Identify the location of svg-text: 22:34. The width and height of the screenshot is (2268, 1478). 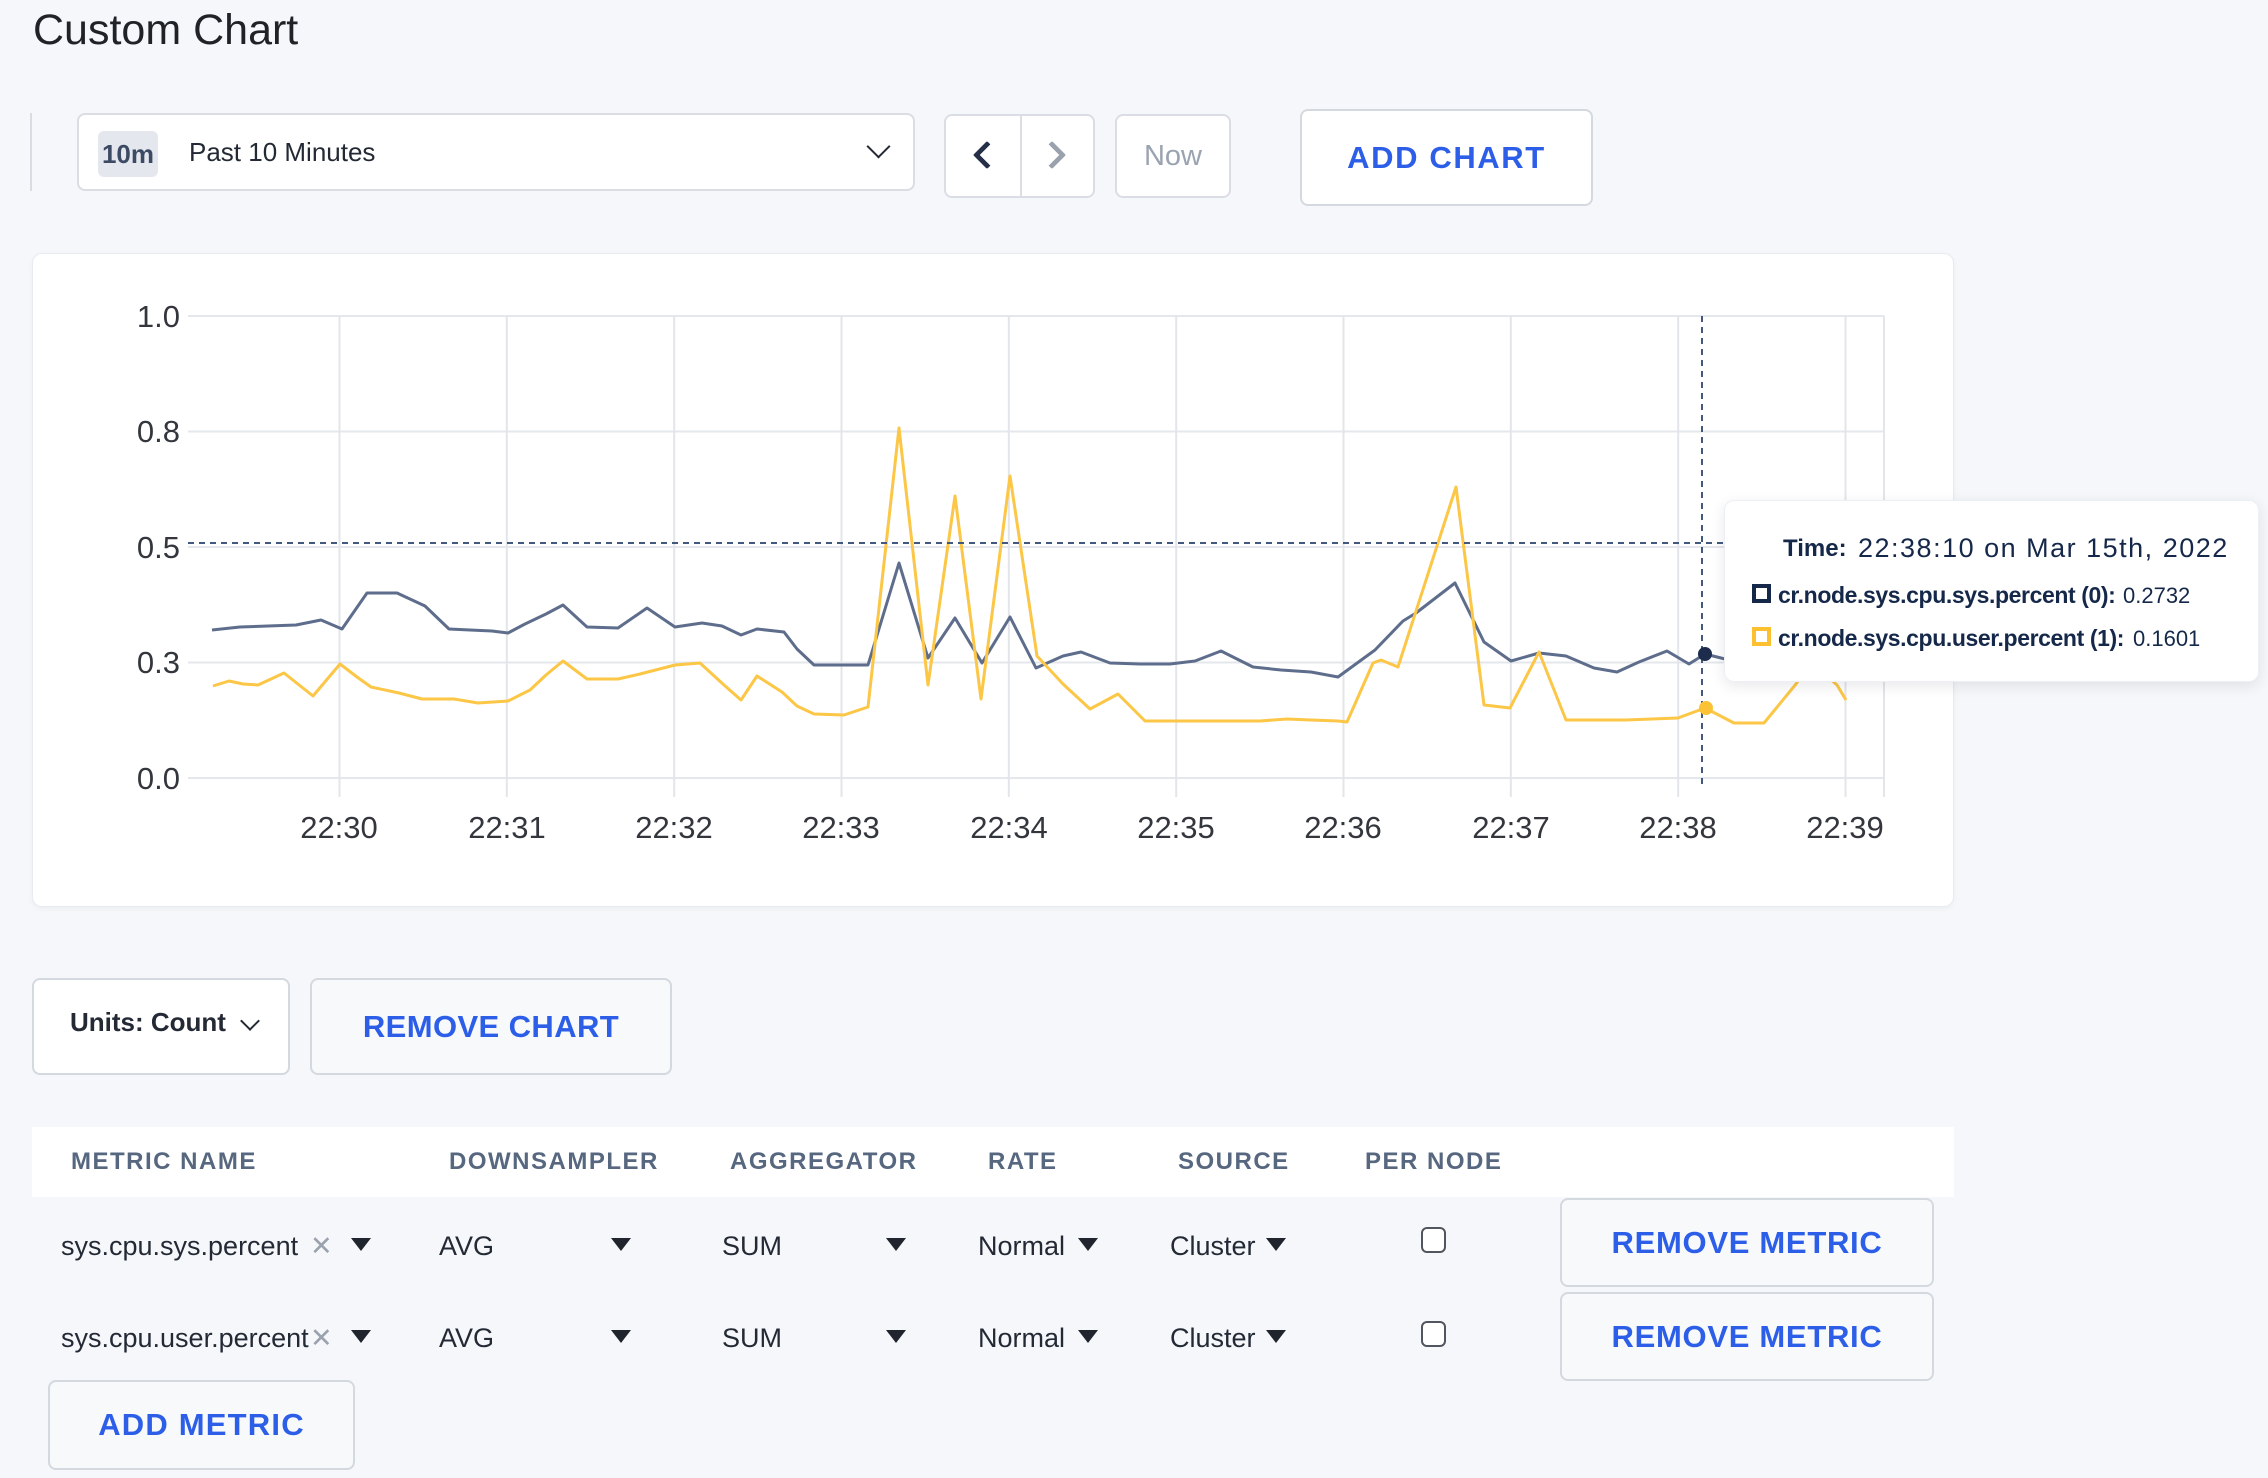
(1009, 827).